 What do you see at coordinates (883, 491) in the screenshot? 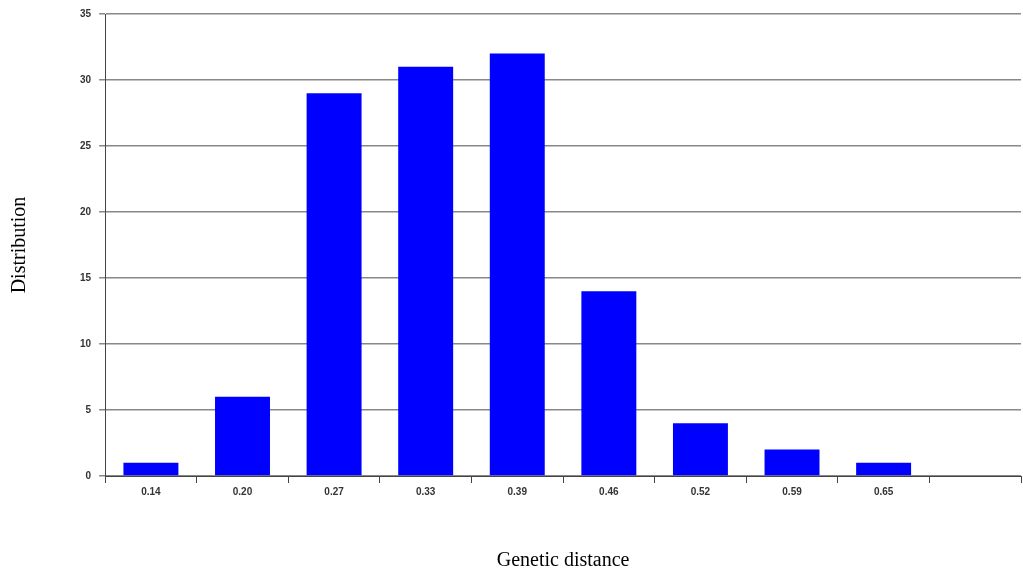
I see `x-tick-label: 0.65` at bounding box center [883, 491].